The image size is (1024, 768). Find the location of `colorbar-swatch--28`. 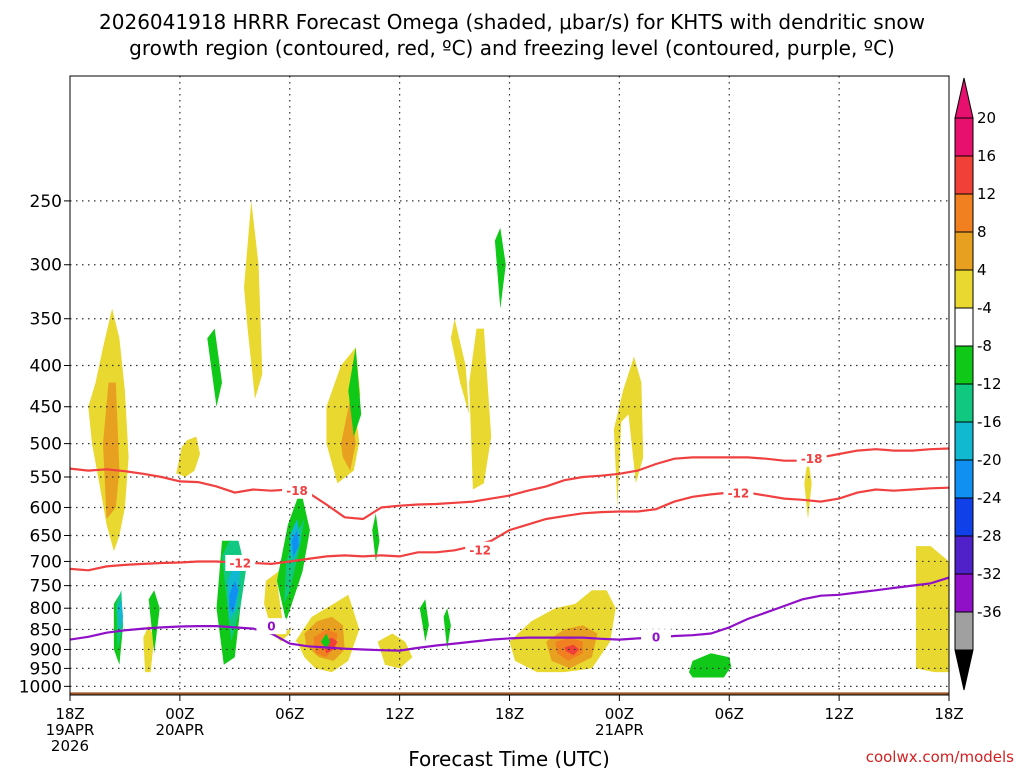

colorbar-swatch--28 is located at coordinates (964, 555).